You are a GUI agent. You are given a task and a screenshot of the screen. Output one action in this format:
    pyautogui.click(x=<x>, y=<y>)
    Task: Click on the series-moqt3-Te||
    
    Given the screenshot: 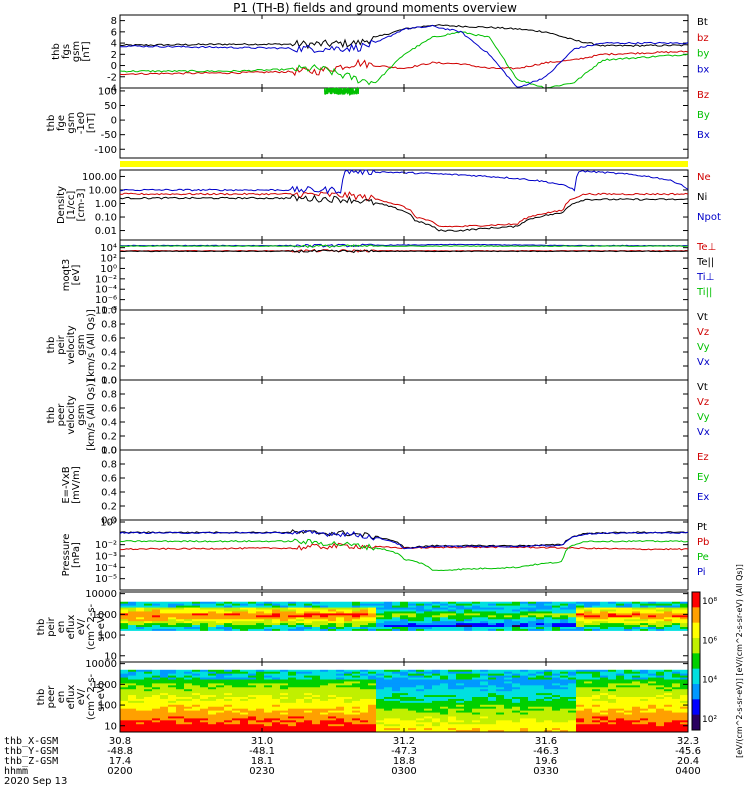 What is the action you would take?
    pyautogui.click(x=404, y=251)
    